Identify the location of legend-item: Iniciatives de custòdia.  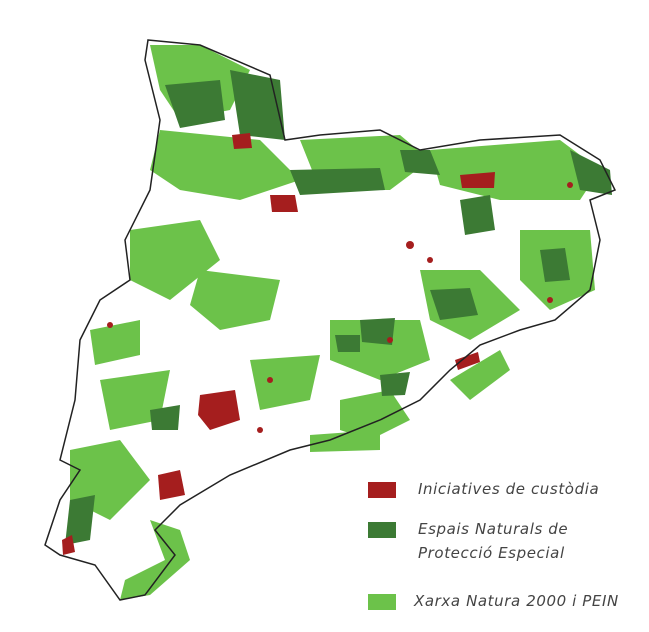
(493, 490).